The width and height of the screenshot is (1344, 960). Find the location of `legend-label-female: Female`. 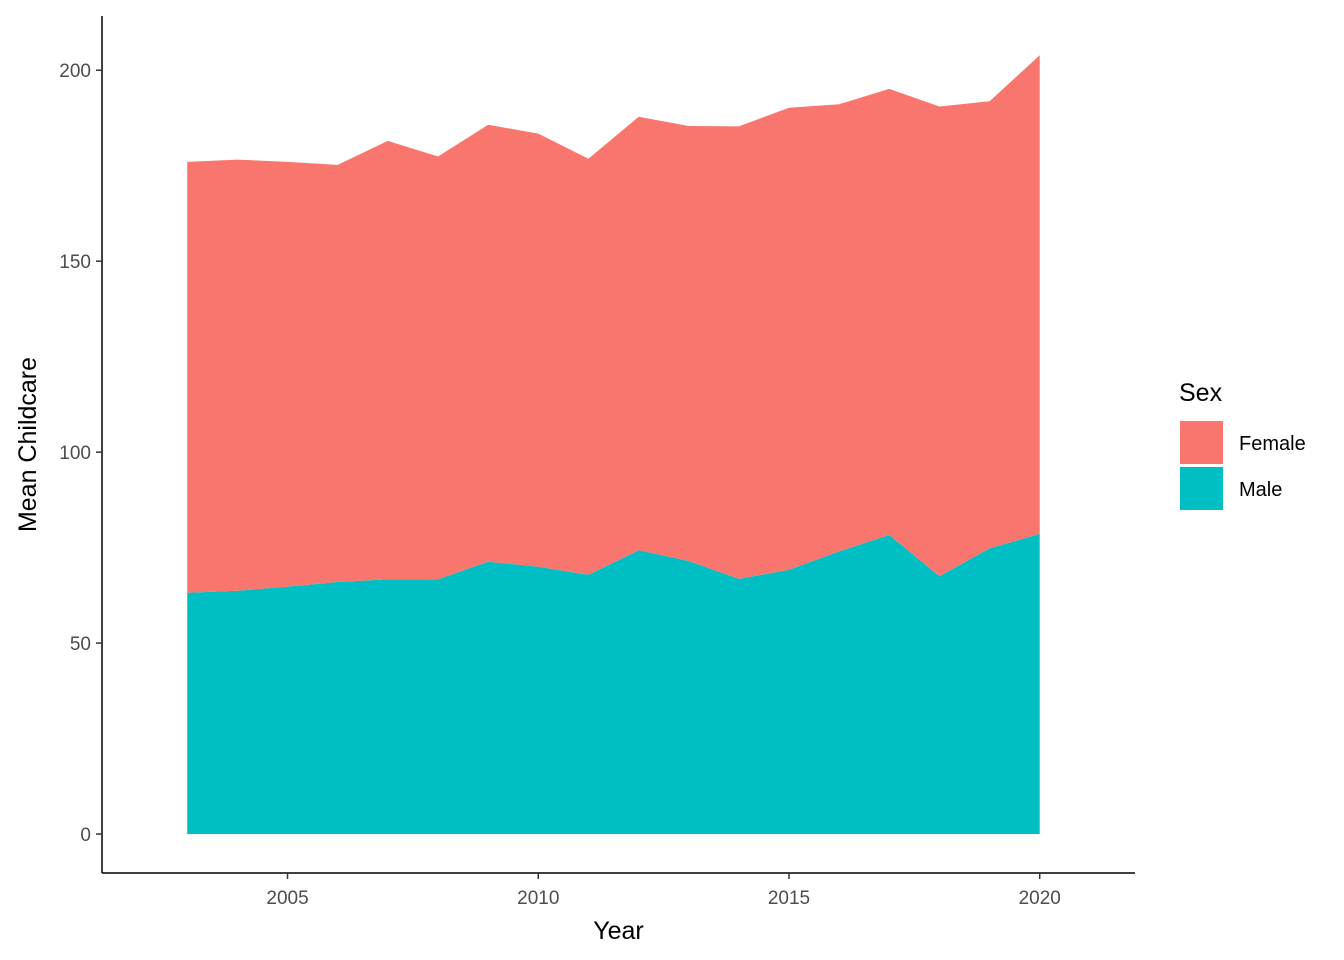

legend-label-female: Female is located at coordinates (1272, 444).